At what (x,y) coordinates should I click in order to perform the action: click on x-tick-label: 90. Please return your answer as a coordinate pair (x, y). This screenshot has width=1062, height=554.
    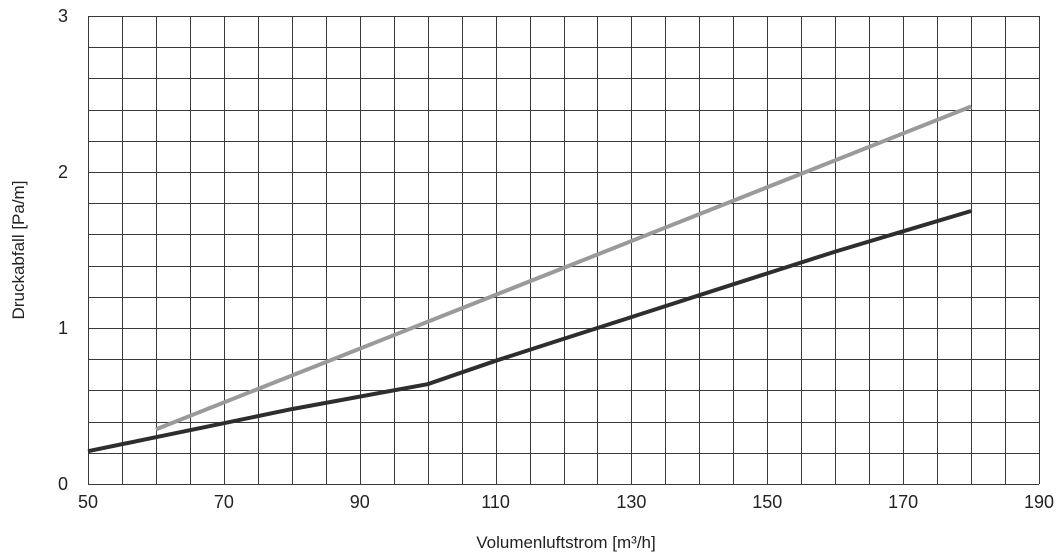
    Looking at the image, I should click on (360, 502).